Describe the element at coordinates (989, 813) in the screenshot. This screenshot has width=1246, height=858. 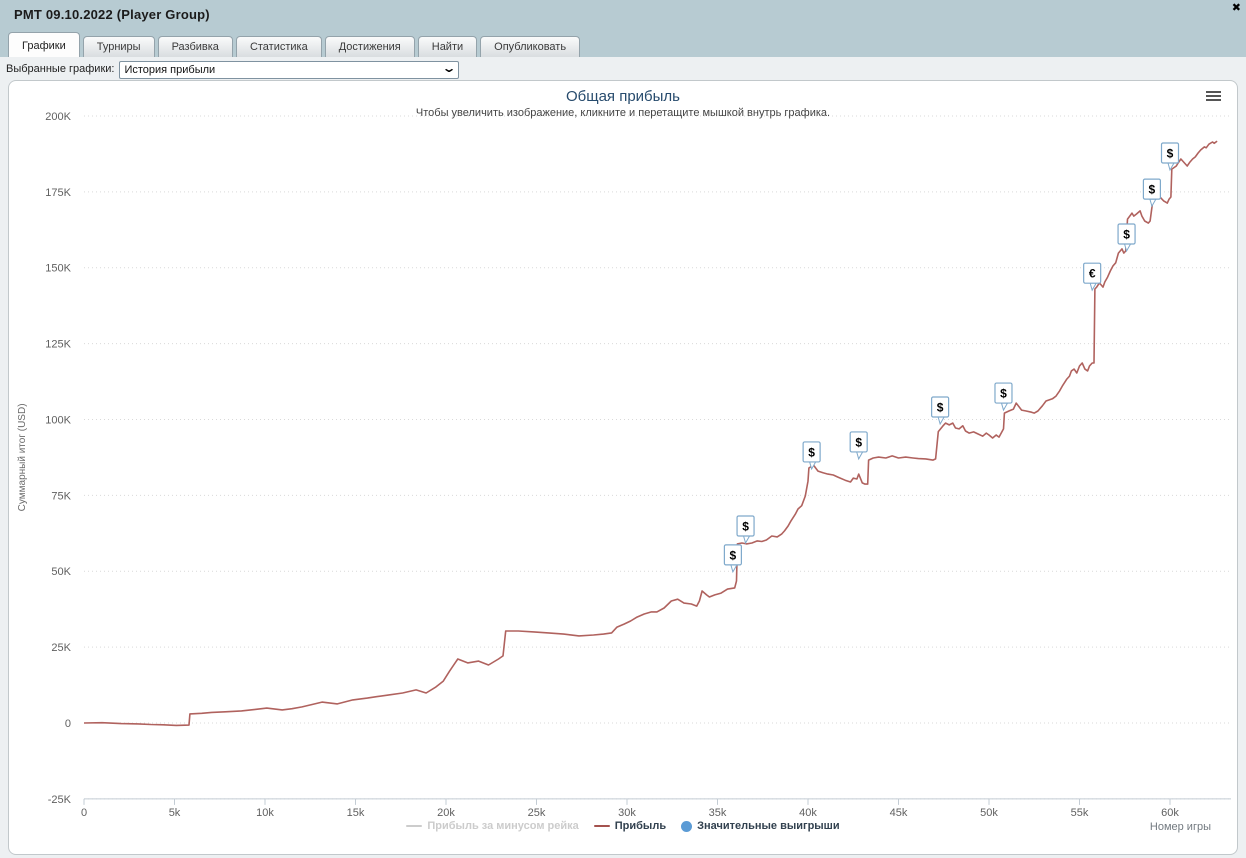
I see `x-tick-label: 50k` at that location.